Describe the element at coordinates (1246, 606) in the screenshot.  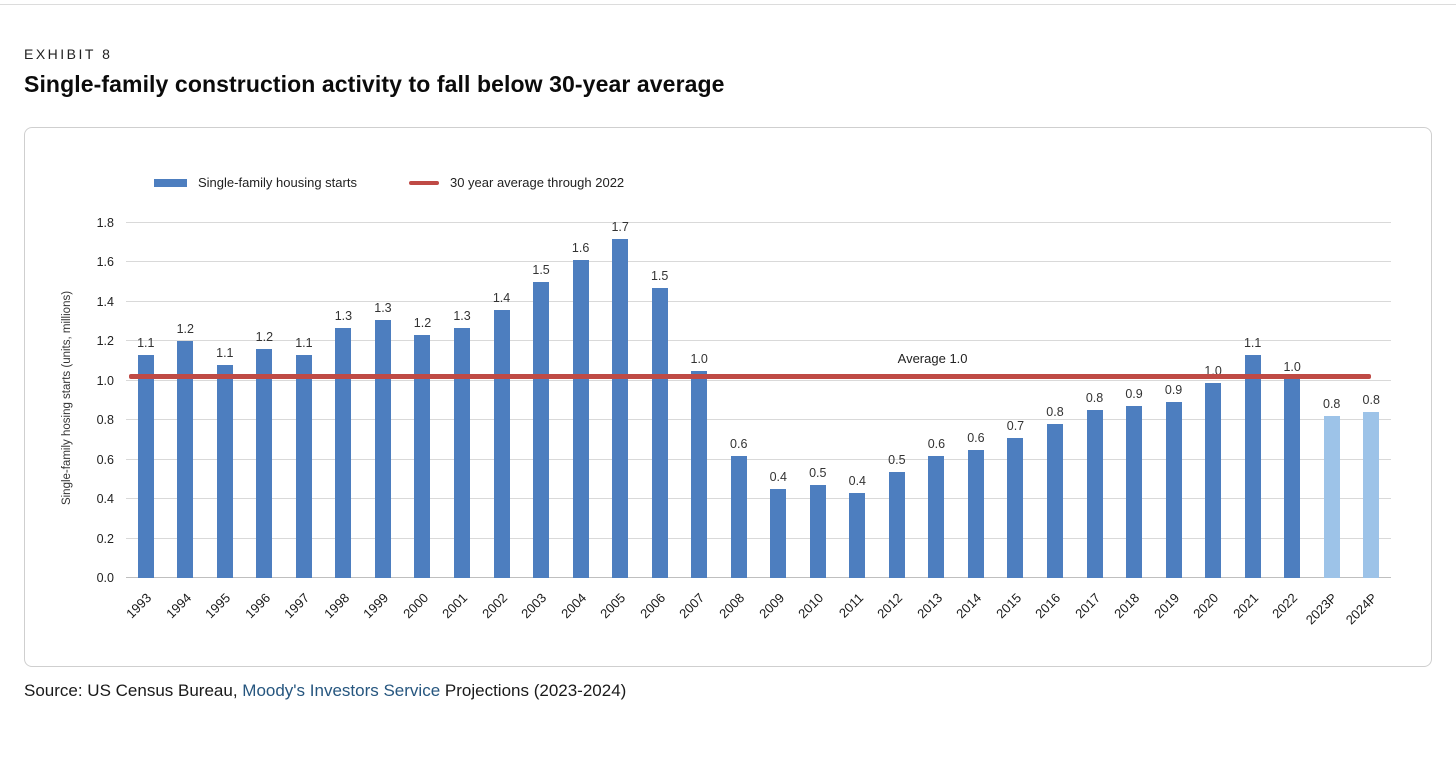
I see `x-tick-label: 2021` at that location.